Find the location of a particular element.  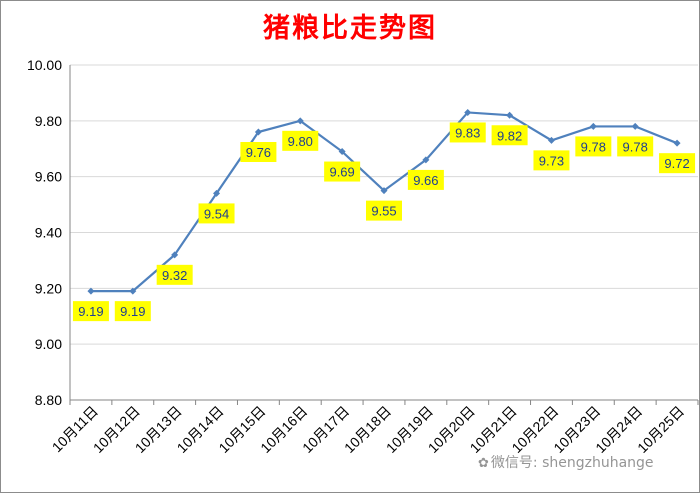

data-label: 9.69 is located at coordinates (341, 172).